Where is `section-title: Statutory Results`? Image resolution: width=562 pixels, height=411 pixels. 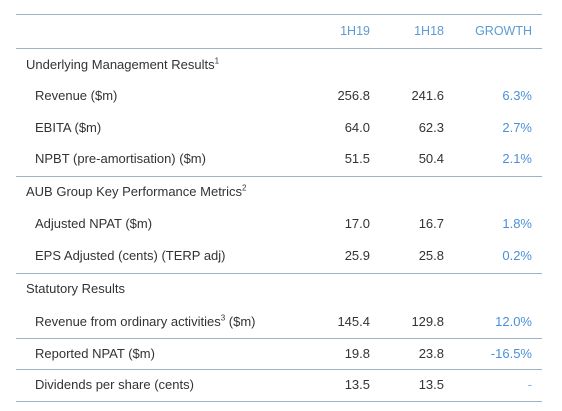
section-title: Statutory Results is located at coordinates (75, 288).